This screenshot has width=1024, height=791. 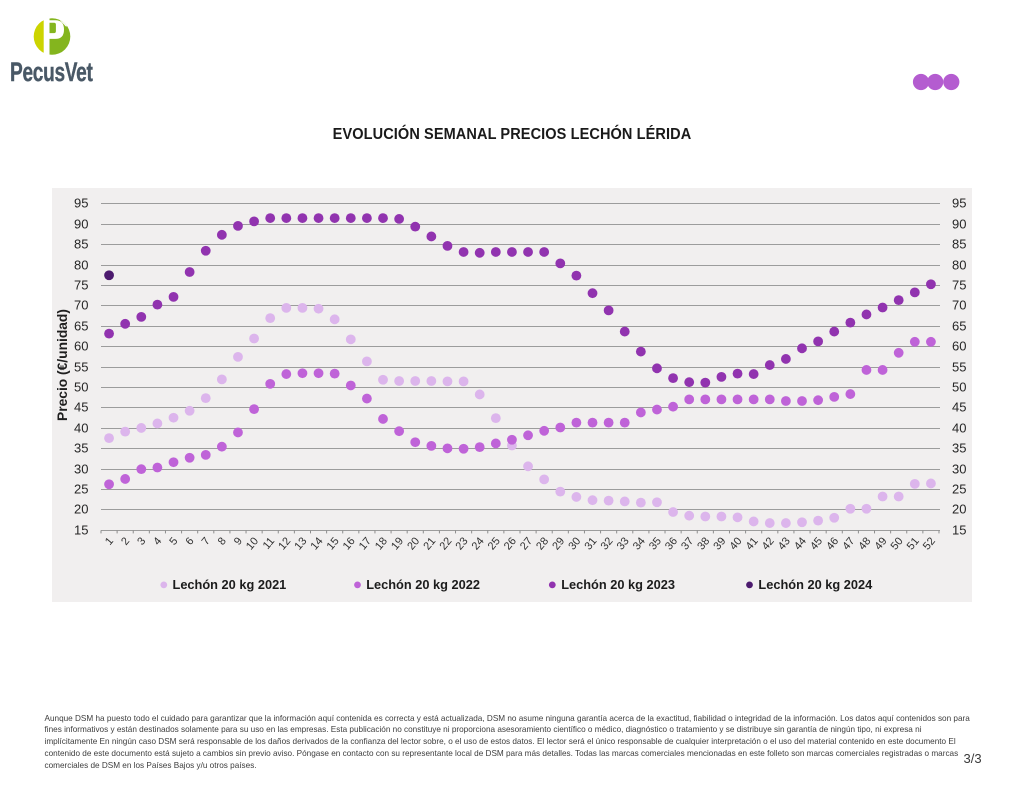 What do you see at coordinates (618, 584) in the screenshot?
I see `svg-text: Lechón 20 kg 2023` at bounding box center [618, 584].